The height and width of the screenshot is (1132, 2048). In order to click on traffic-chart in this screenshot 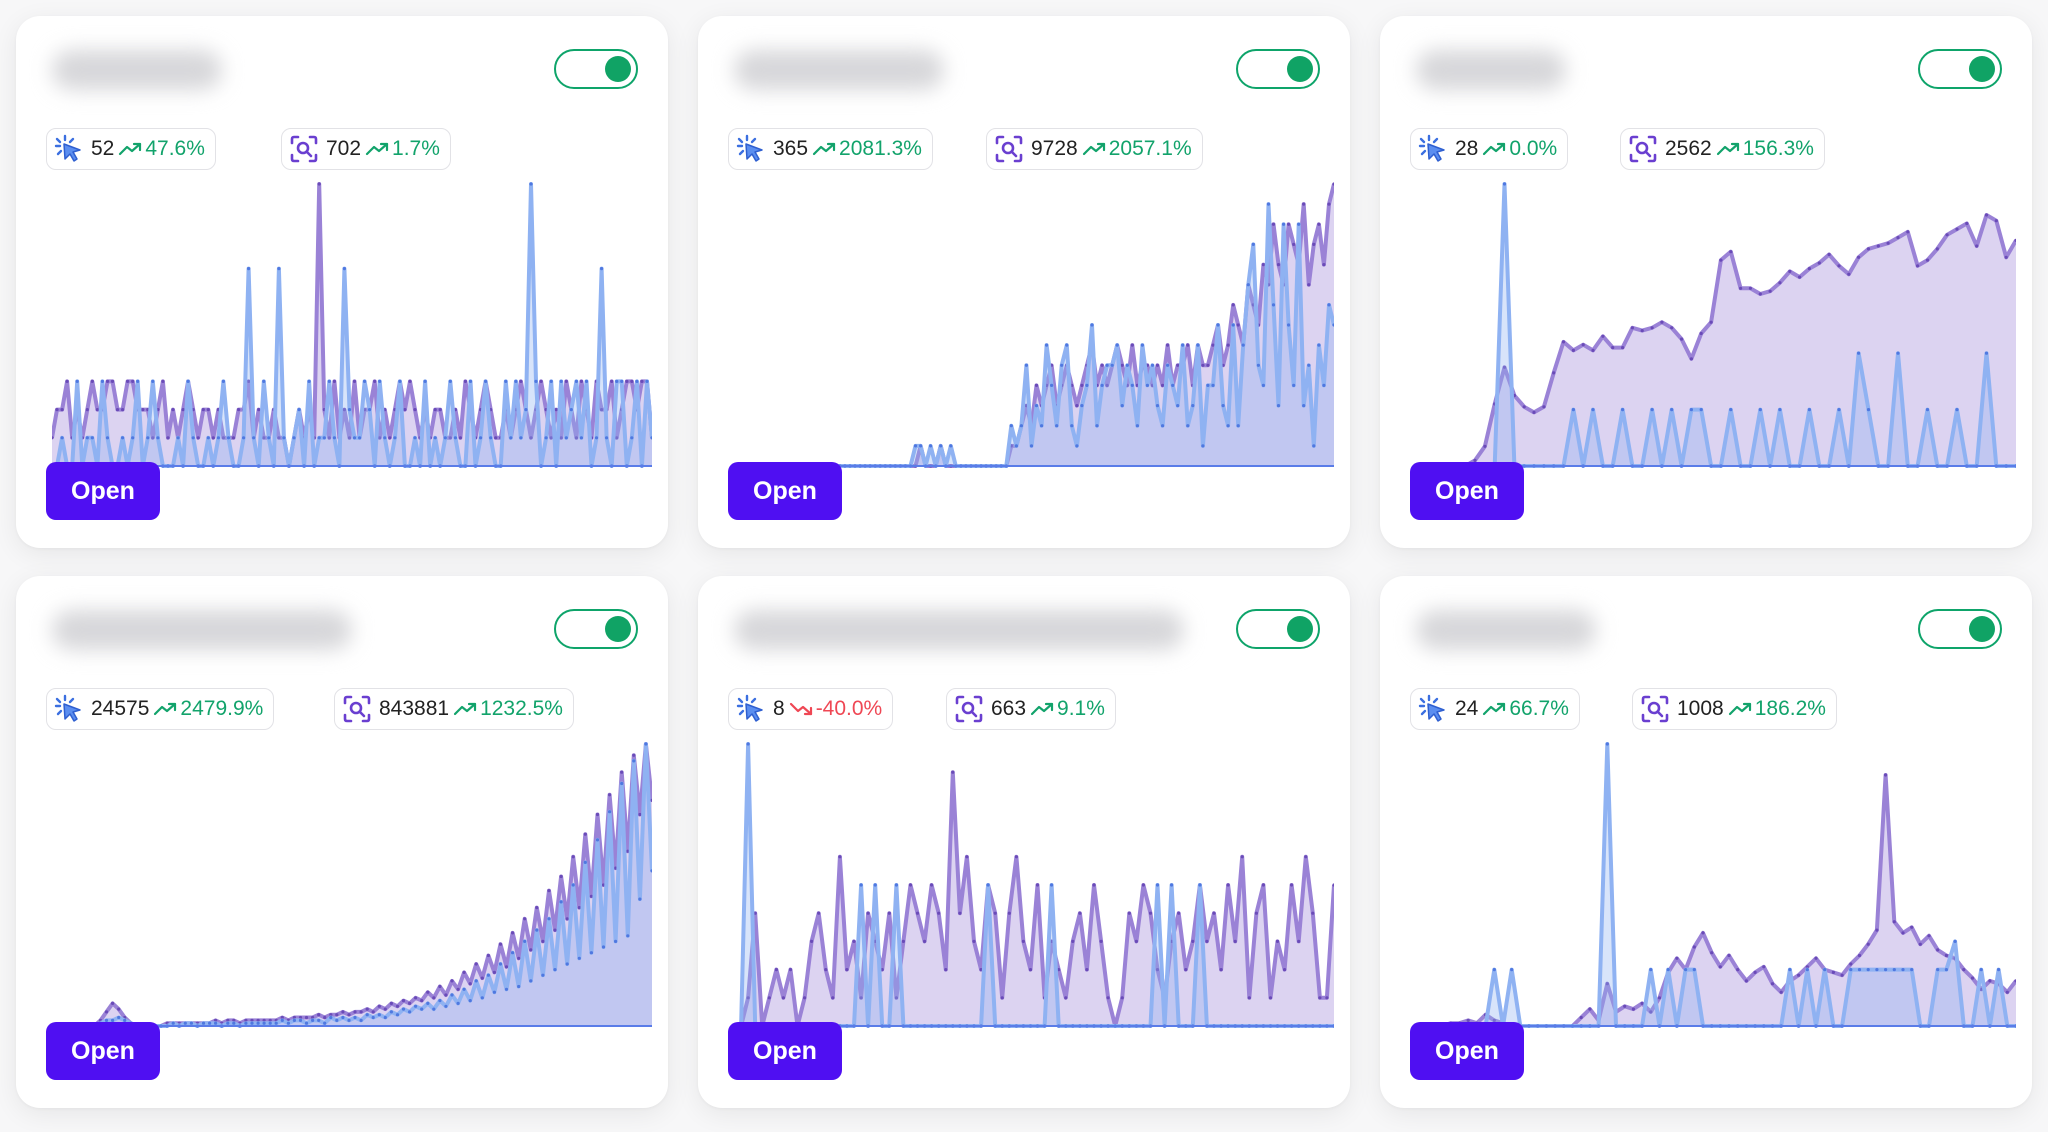, I will do `click(1034, 886)`.